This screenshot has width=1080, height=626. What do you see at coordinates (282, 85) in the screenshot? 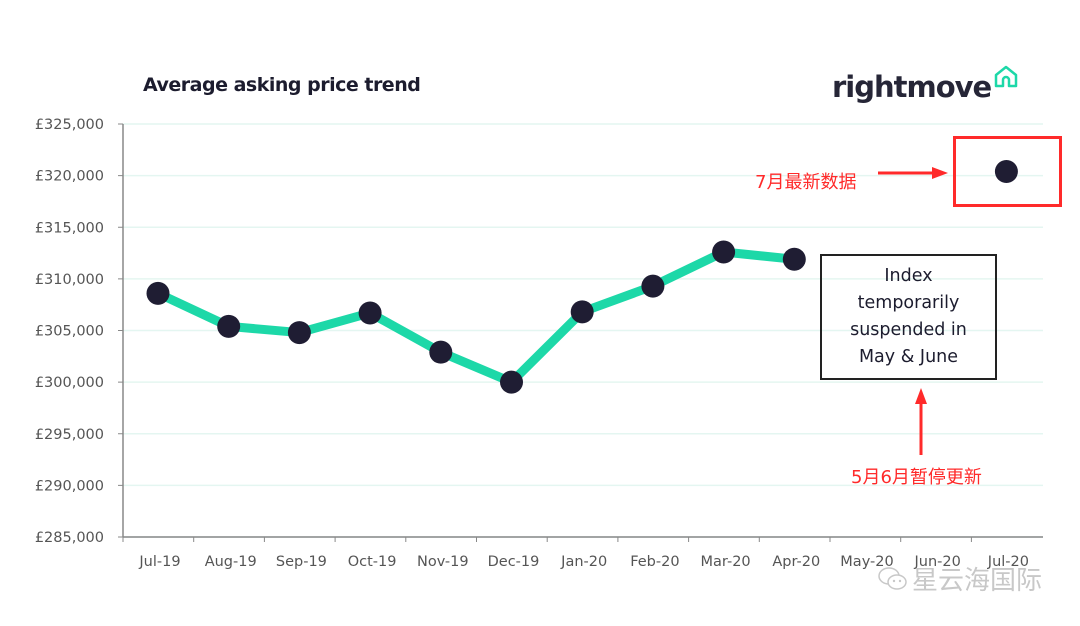
I see `chart-title: Average asking price trend` at bounding box center [282, 85].